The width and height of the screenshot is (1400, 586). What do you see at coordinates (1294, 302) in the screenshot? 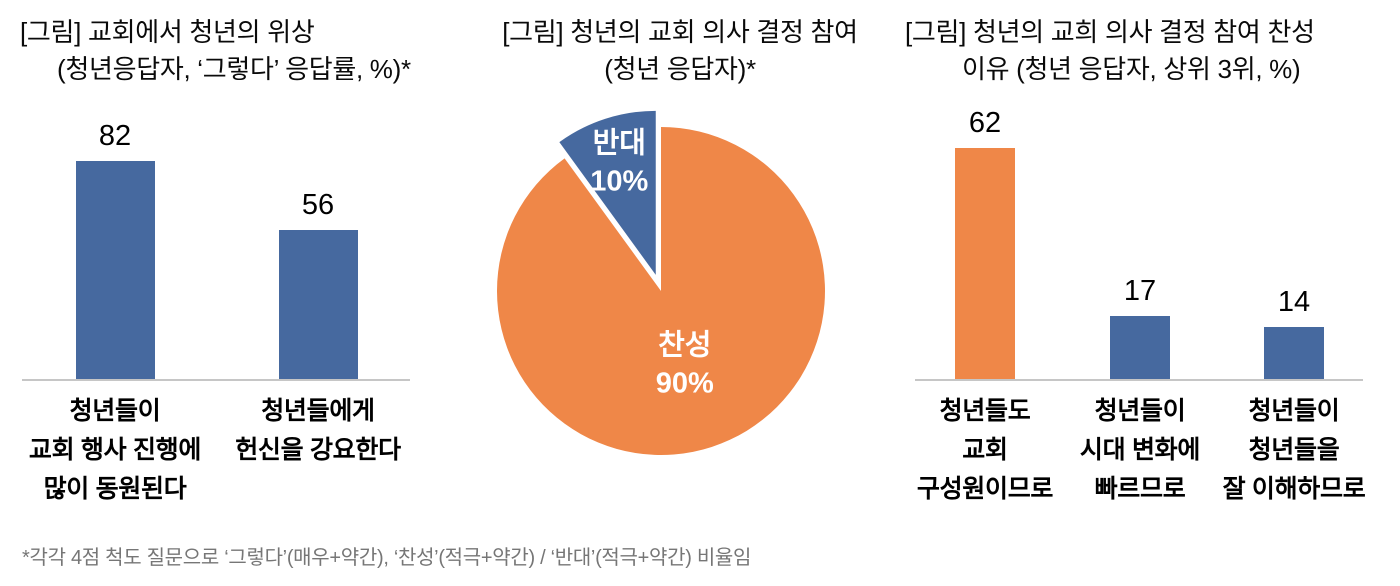
I see `bar-value-label: 14` at bounding box center [1294, 302].